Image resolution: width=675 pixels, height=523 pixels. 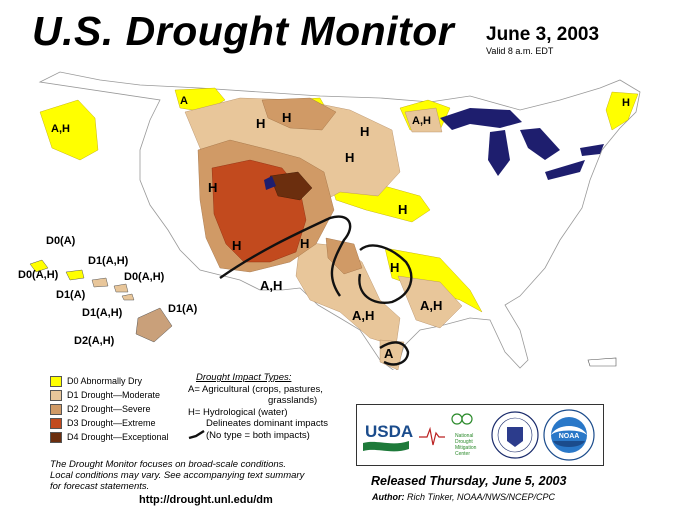 I want to click on label-ks: H, so click(x=402, y=209).